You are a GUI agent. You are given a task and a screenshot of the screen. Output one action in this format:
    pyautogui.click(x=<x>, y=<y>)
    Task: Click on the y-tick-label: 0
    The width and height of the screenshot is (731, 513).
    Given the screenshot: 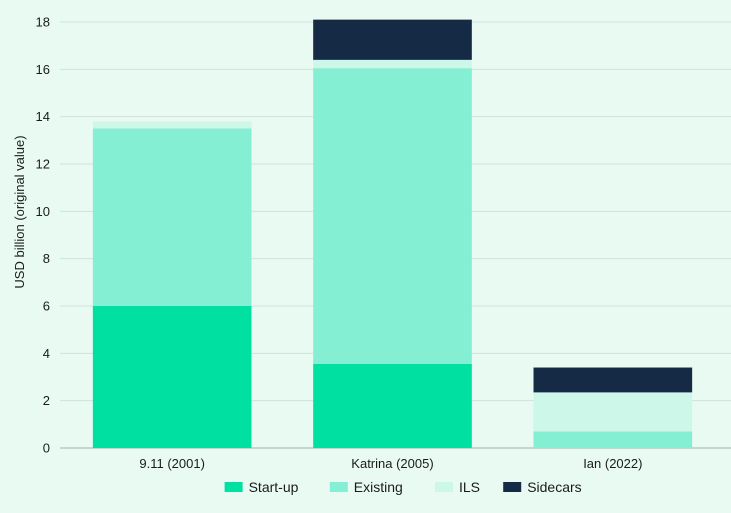 What is the action you would take?
    pyautogui.click(x=46, y=448)
    